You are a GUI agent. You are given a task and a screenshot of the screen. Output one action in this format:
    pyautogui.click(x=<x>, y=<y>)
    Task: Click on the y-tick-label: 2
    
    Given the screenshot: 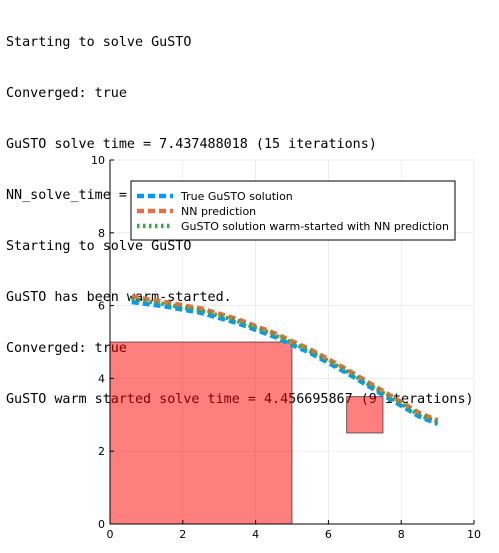 What is the action you would take?
    pyautogui.click(x=101, y=451)
    